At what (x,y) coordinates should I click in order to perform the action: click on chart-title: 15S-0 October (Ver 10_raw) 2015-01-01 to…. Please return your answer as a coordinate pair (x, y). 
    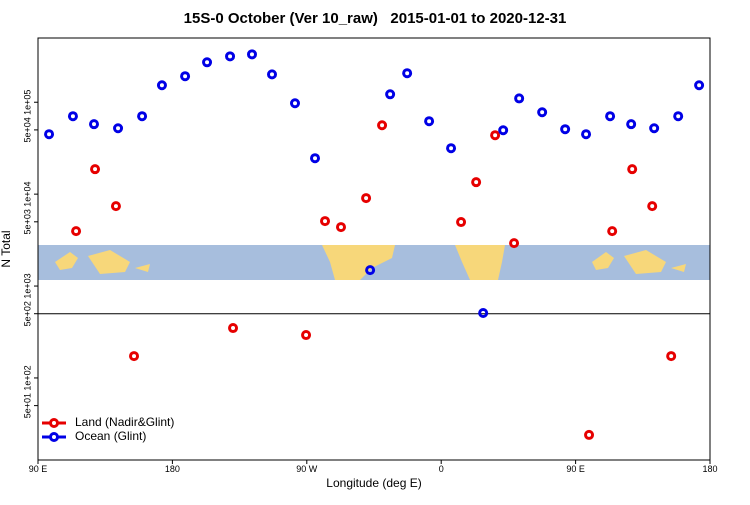
    Looking at the image, I should click on (375, 18).